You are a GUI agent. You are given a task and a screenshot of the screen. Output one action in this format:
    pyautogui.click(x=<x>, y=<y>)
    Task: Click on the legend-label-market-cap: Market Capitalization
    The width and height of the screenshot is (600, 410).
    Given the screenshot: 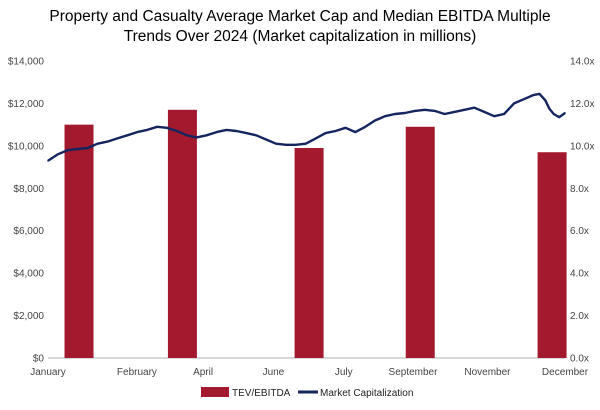 What is the action you would take?
    pyautogui.click(x=366, y=393)
    